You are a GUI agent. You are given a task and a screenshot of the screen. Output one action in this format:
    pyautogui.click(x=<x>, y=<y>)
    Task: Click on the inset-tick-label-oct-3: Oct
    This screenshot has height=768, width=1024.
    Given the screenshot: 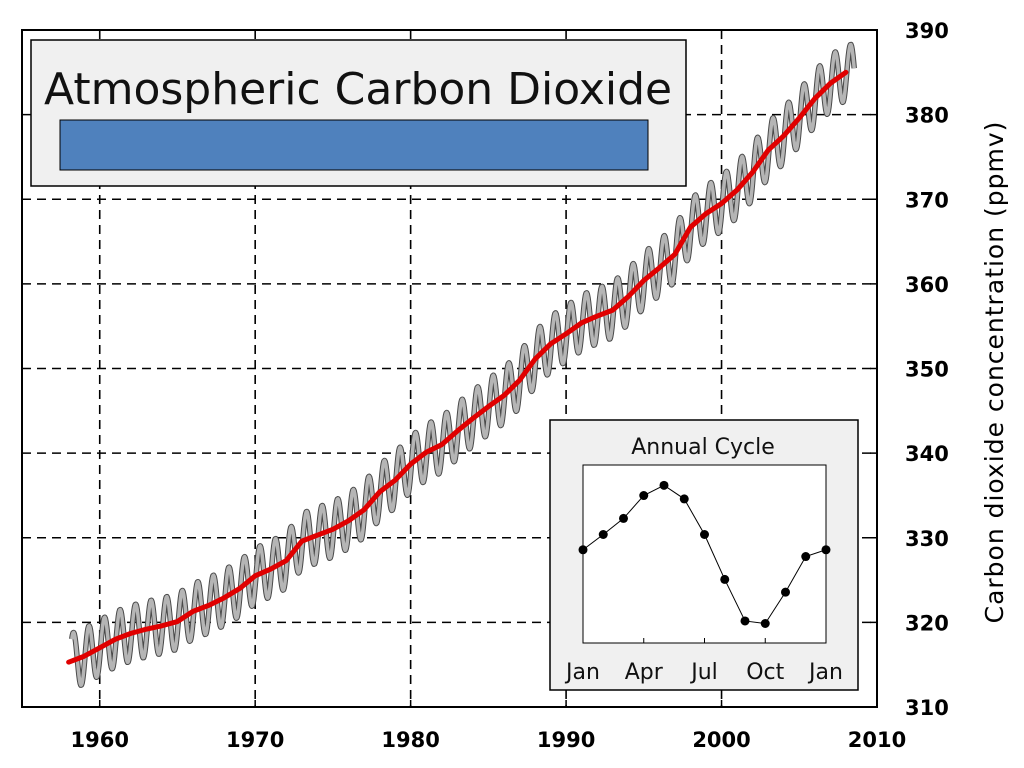 What is the action you would take?
    pyautogui.click(x=765, y=672)
    